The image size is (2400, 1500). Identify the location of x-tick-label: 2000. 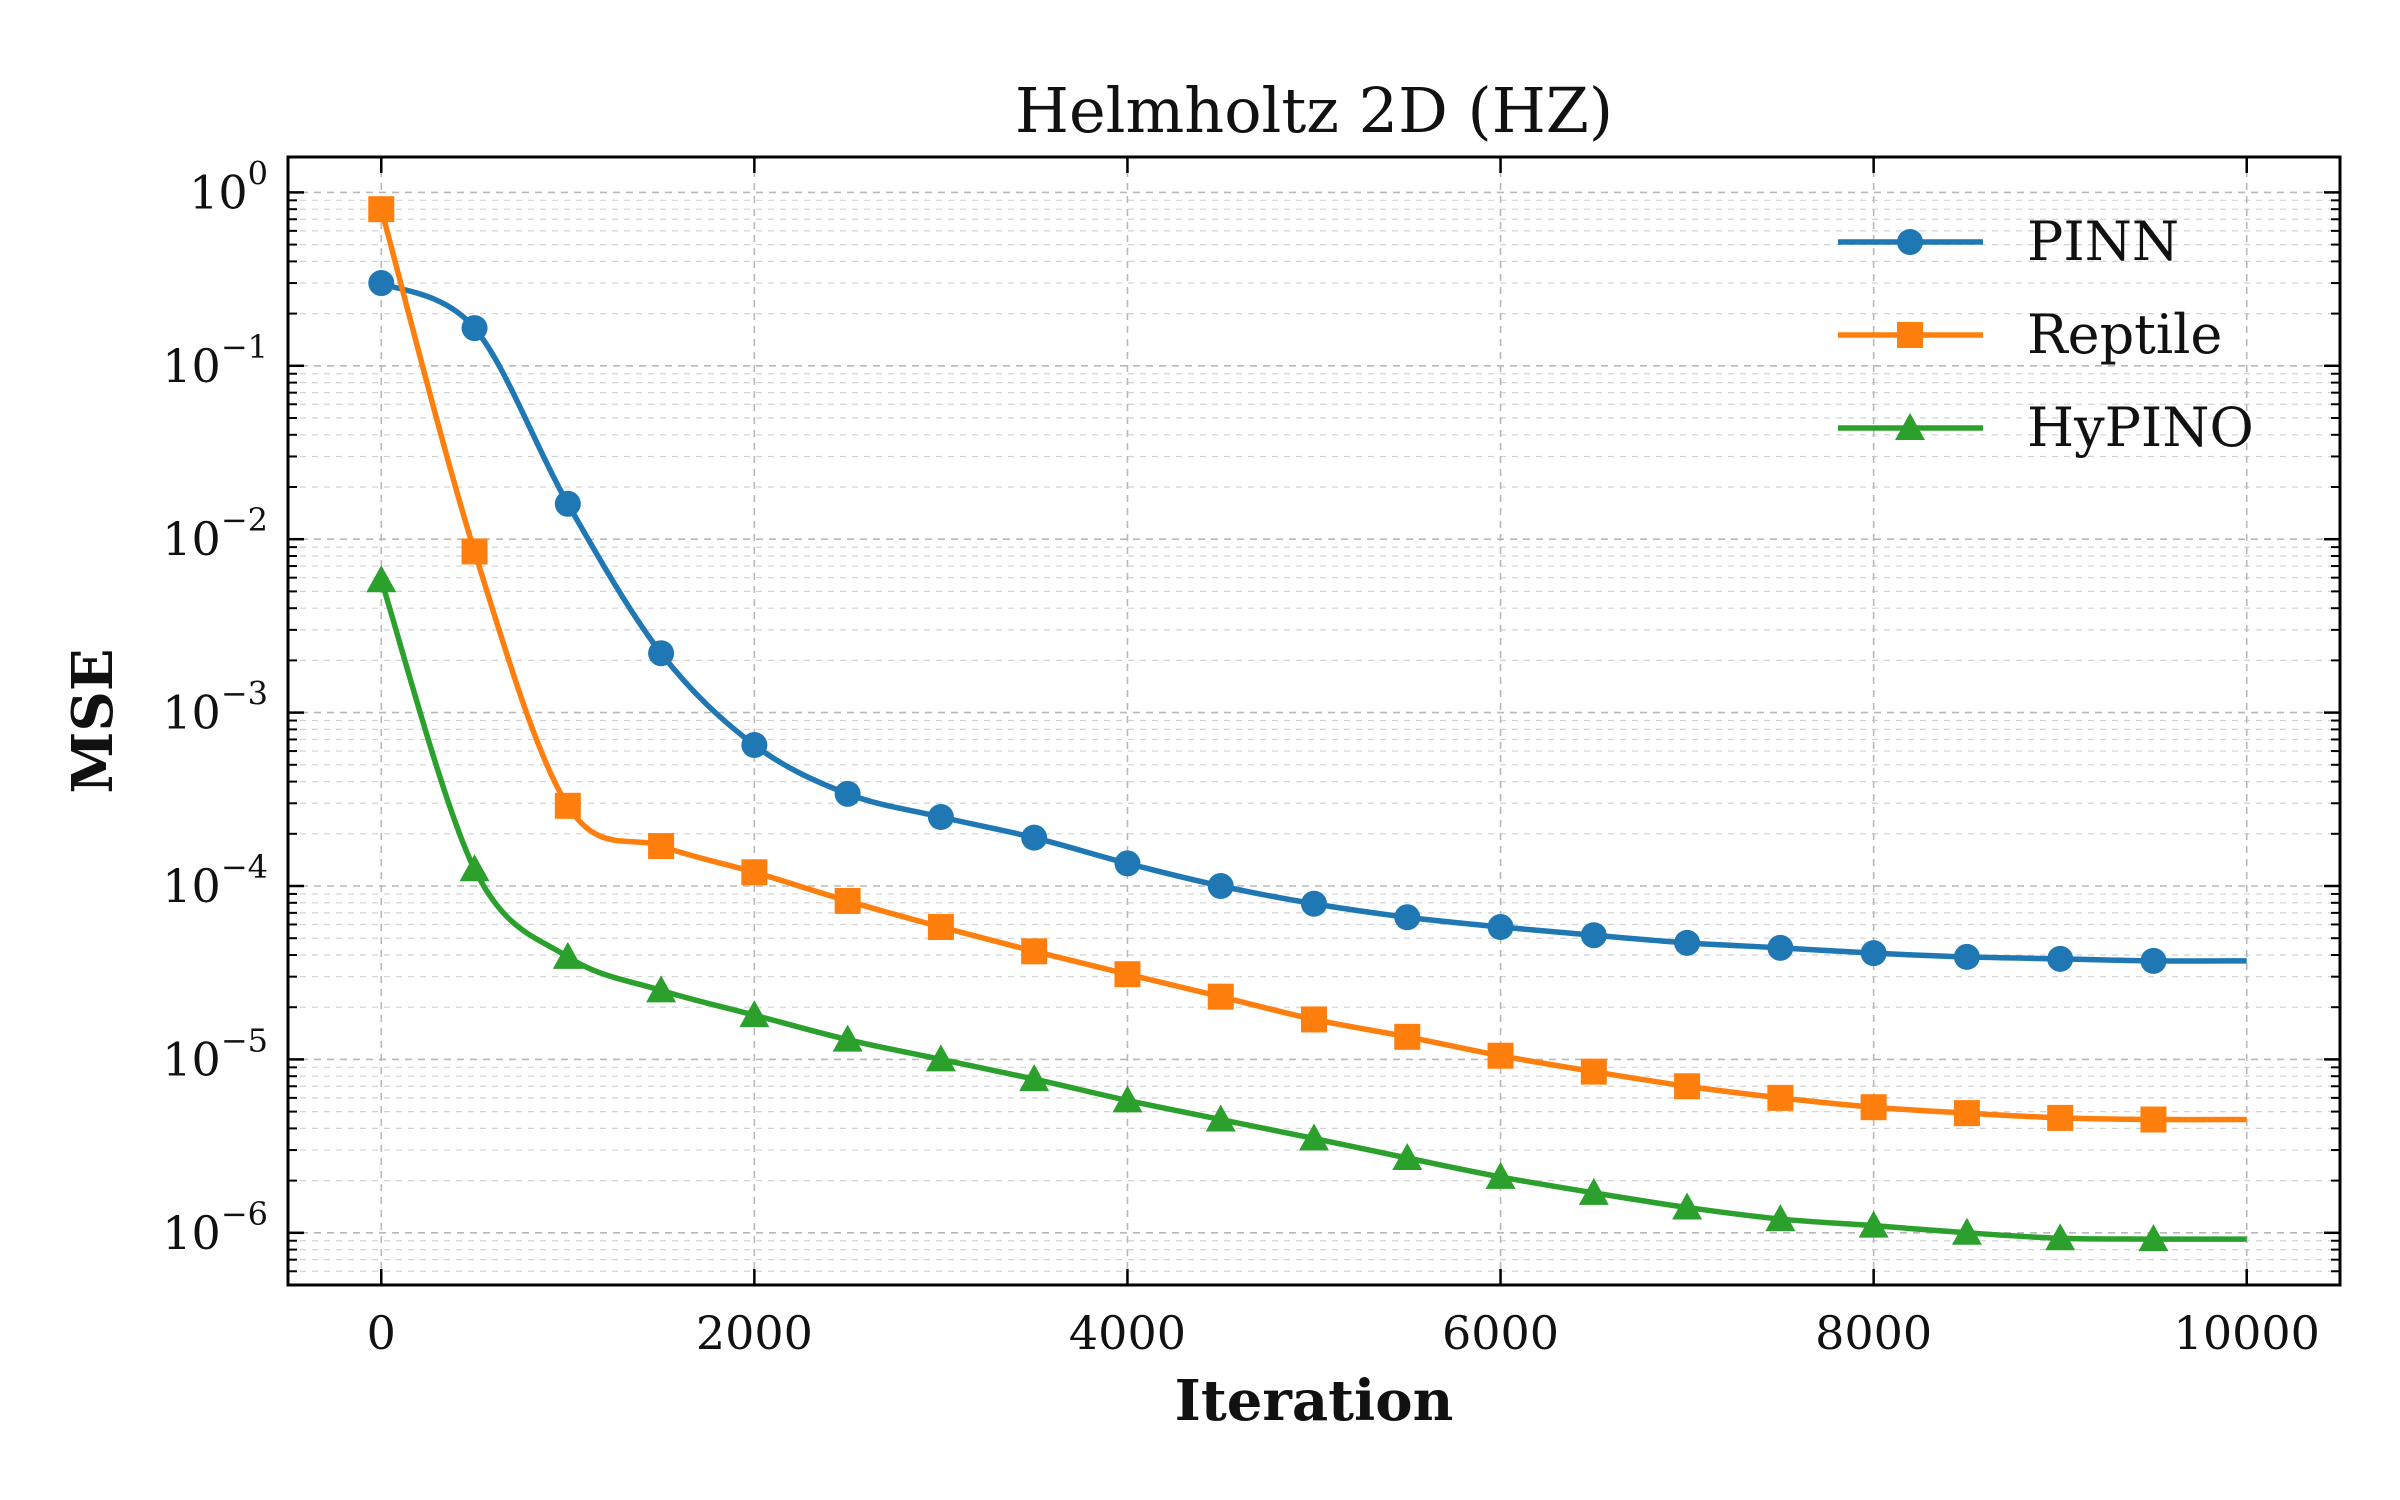
(754, 1333).